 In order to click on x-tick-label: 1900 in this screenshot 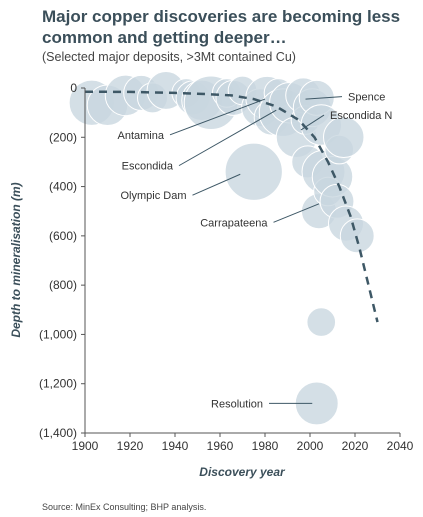, I will do `click(85, 446)`.